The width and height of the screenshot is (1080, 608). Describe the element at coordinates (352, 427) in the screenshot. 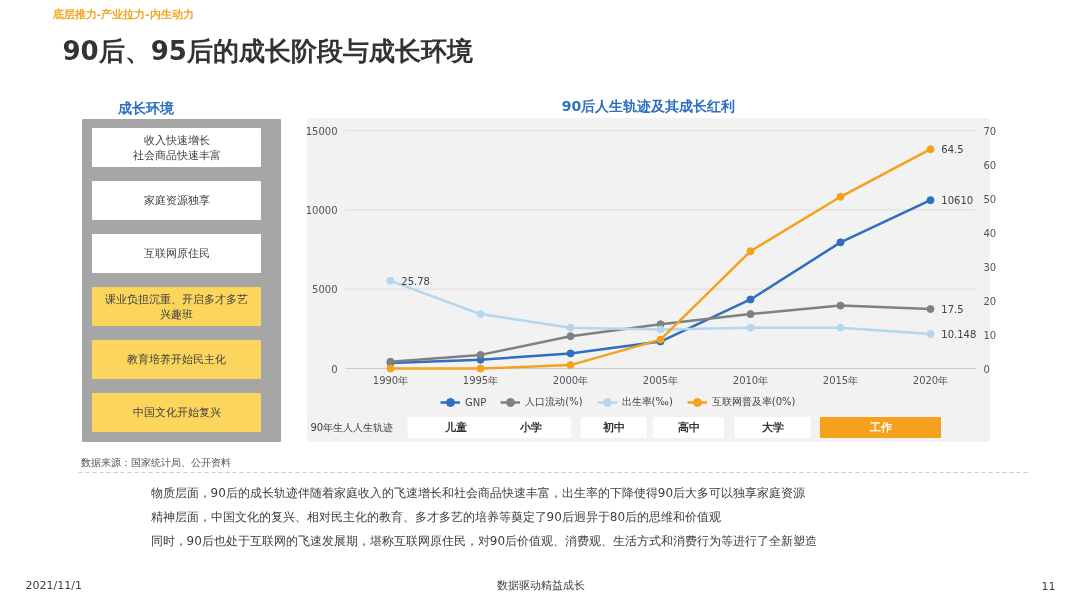

I see `text: 90年生人人生轨迹` at that location.